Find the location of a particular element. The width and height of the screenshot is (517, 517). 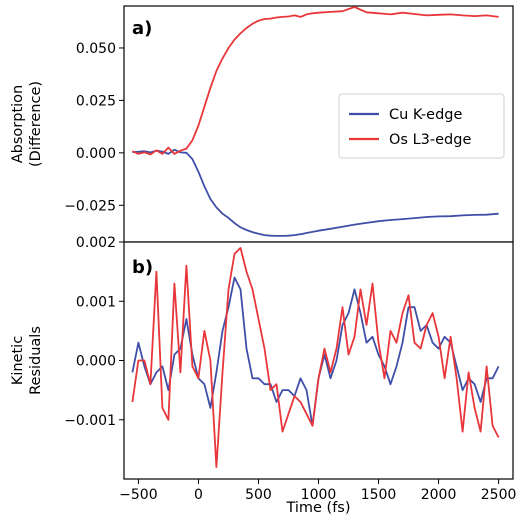

x-tick-label: 0 is located at coordinates (198, 495).